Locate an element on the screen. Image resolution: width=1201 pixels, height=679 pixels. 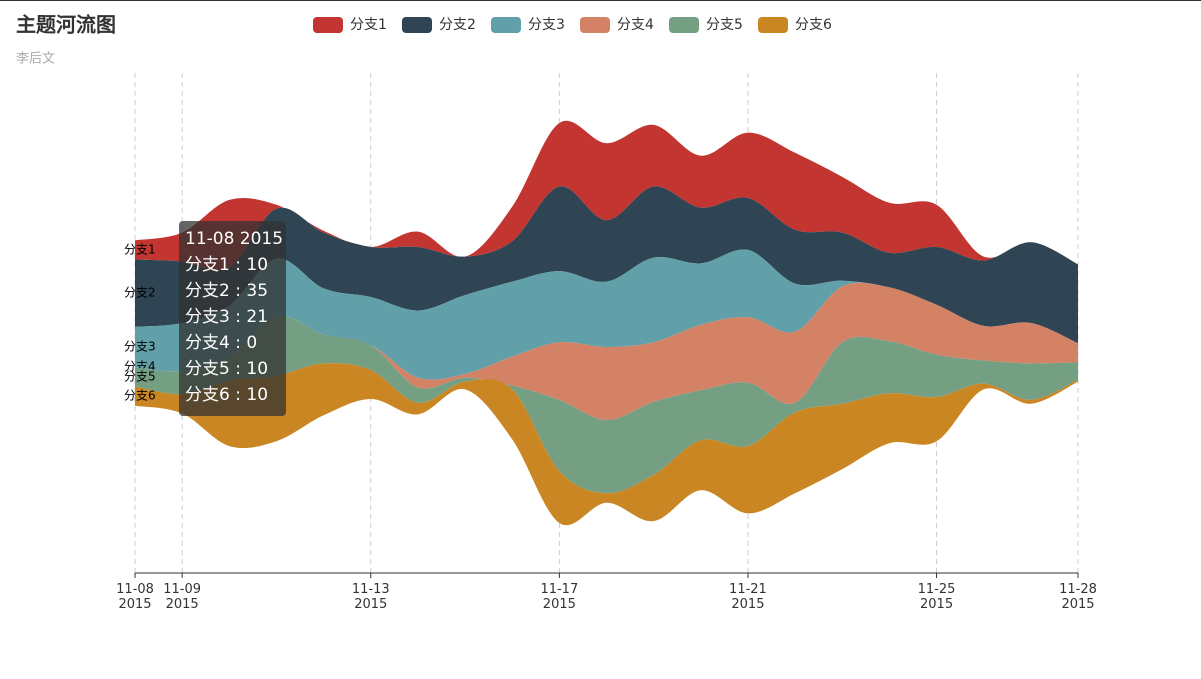
band-label: 分支6 is located at coordinates (140, 396).